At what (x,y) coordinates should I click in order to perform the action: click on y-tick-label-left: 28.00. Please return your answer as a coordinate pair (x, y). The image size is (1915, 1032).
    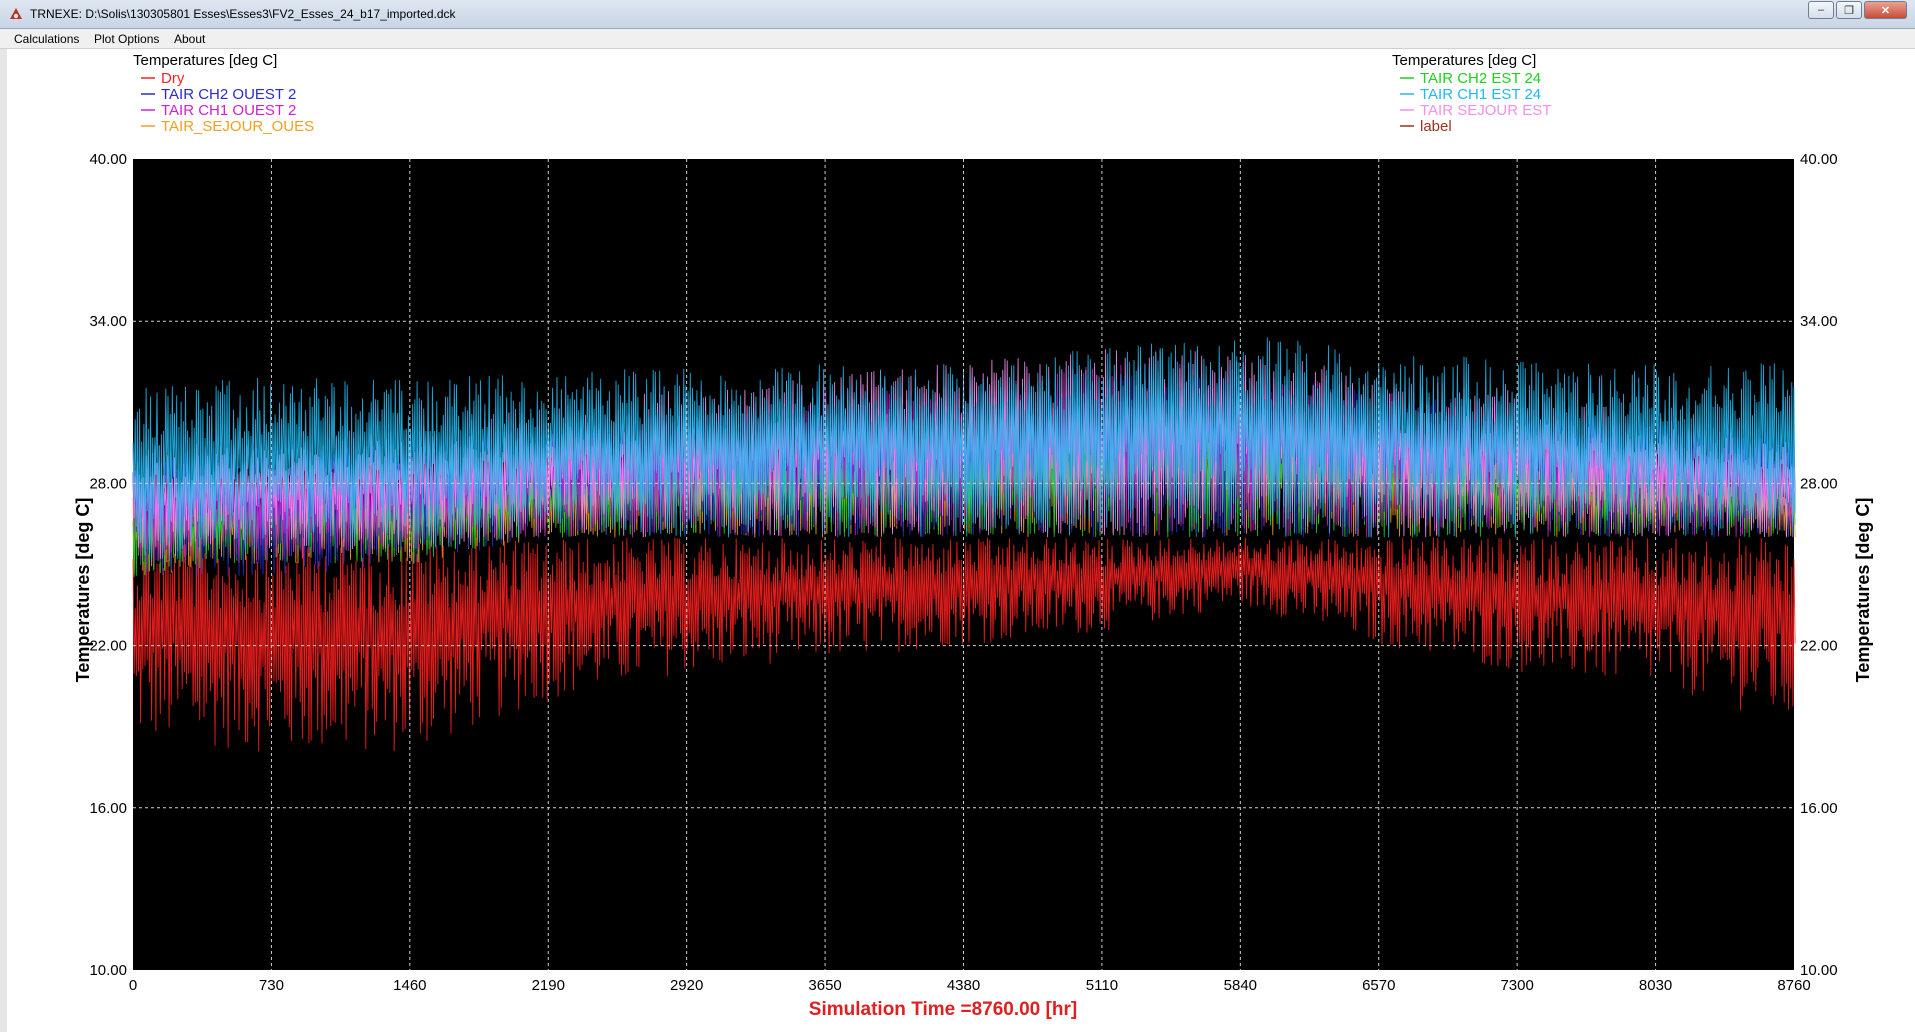
    Looking at the image, I should click on (108, 483).